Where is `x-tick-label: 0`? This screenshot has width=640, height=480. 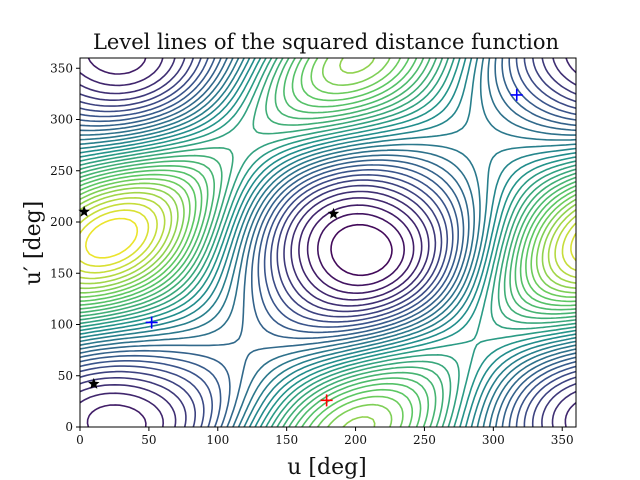
x-tick-label: 0 is located at coordinates (80, 440).